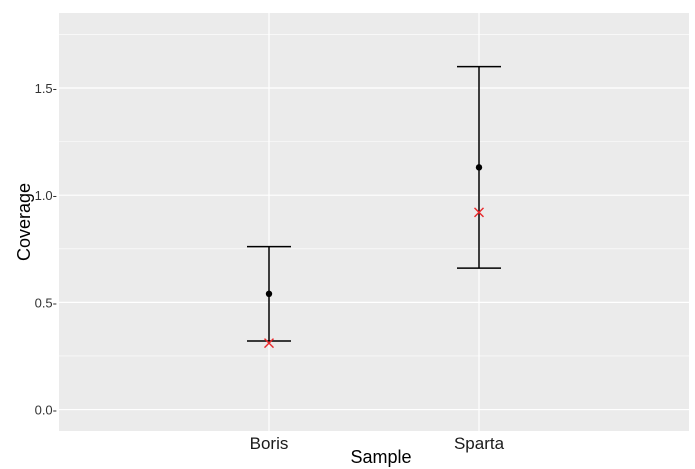 This screenshot has width=695, height=469. I want to click on y-axis-title: Coverage, so click(24, 222).